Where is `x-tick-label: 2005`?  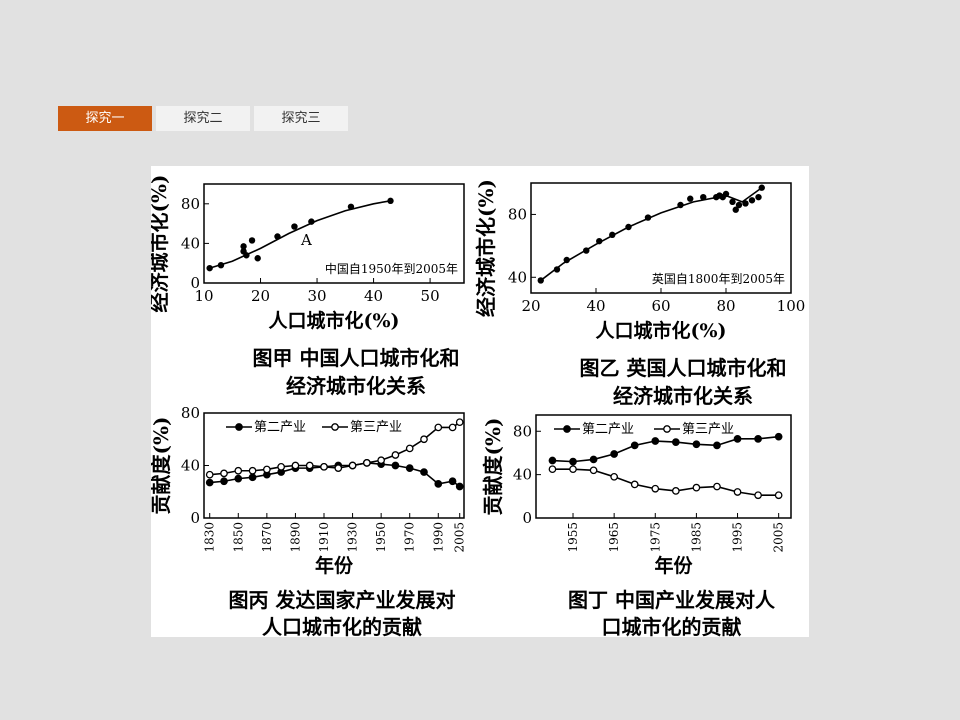
x-tick-label: 2005 is located at coordinates (460, 537).